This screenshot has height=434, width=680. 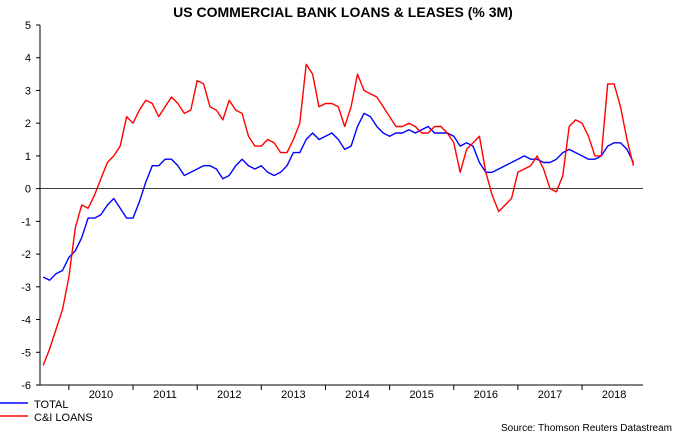 What do you see at coordinates (26, 255) in the screenshot?
I see `y-tick-label: -2` at bounding box center [26, 255].